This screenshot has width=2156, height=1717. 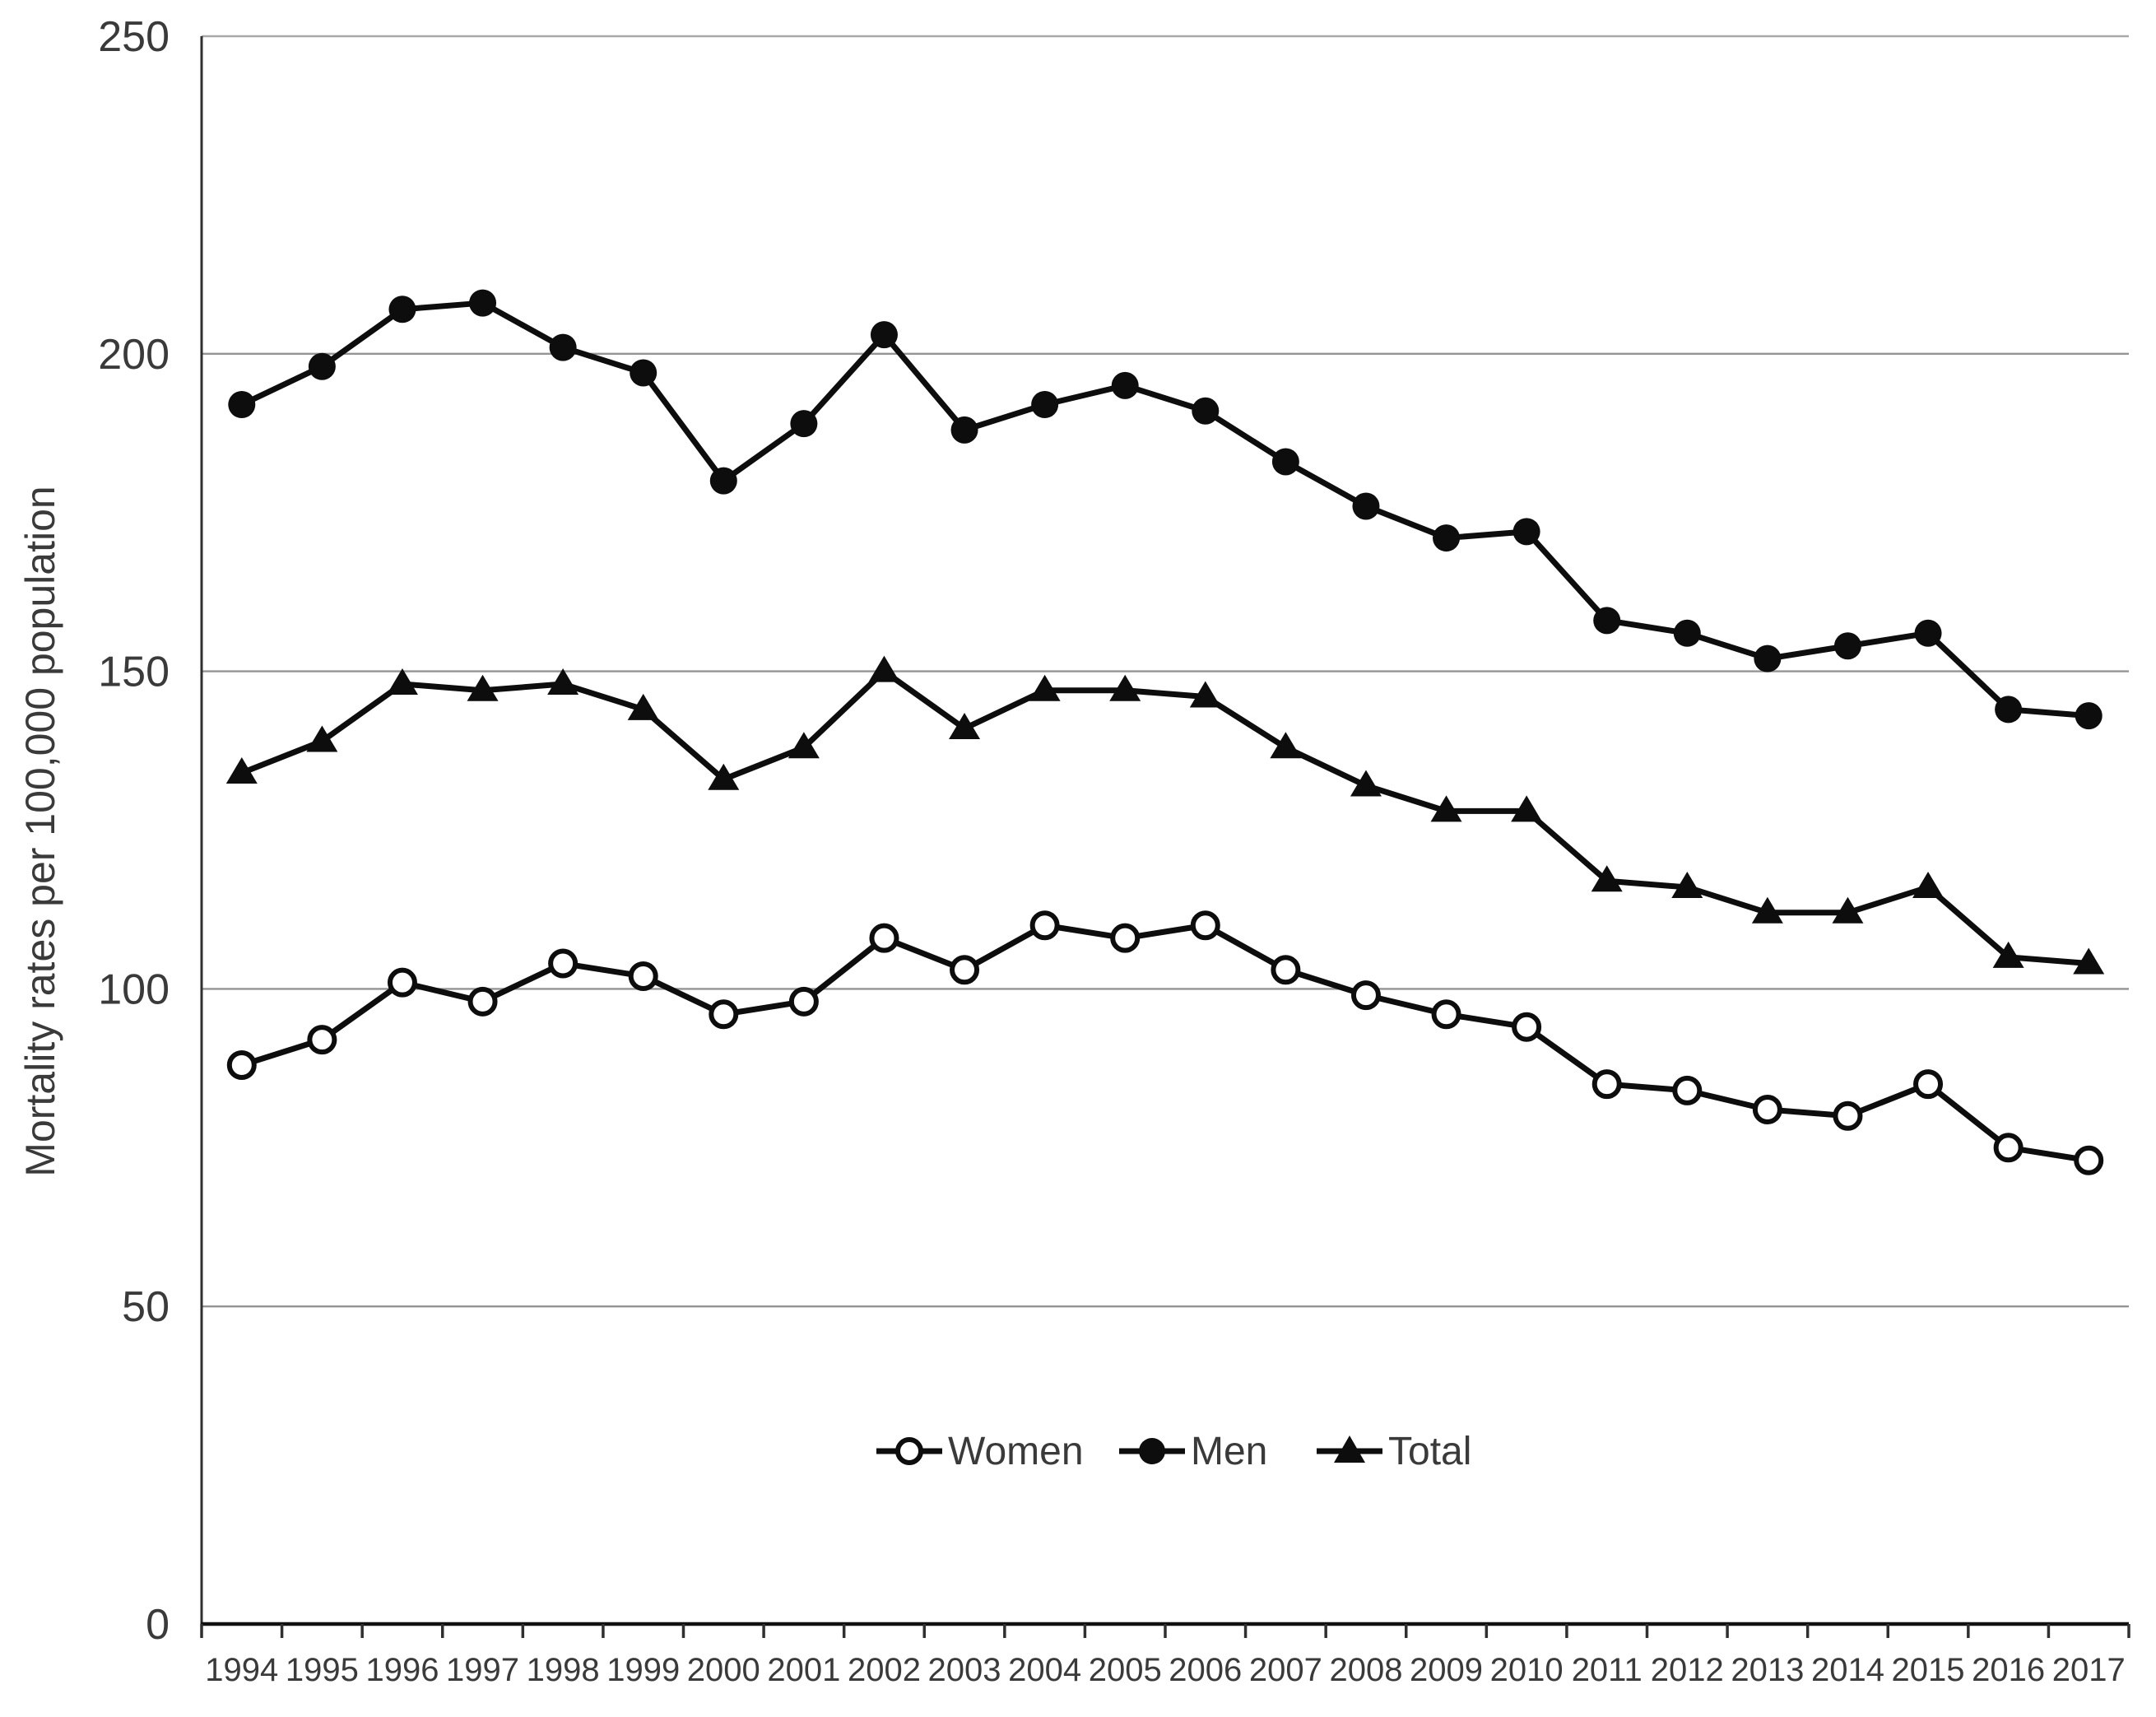 I want to click on x-tick-label-1994: 1994, so click(x=241, y=1670).